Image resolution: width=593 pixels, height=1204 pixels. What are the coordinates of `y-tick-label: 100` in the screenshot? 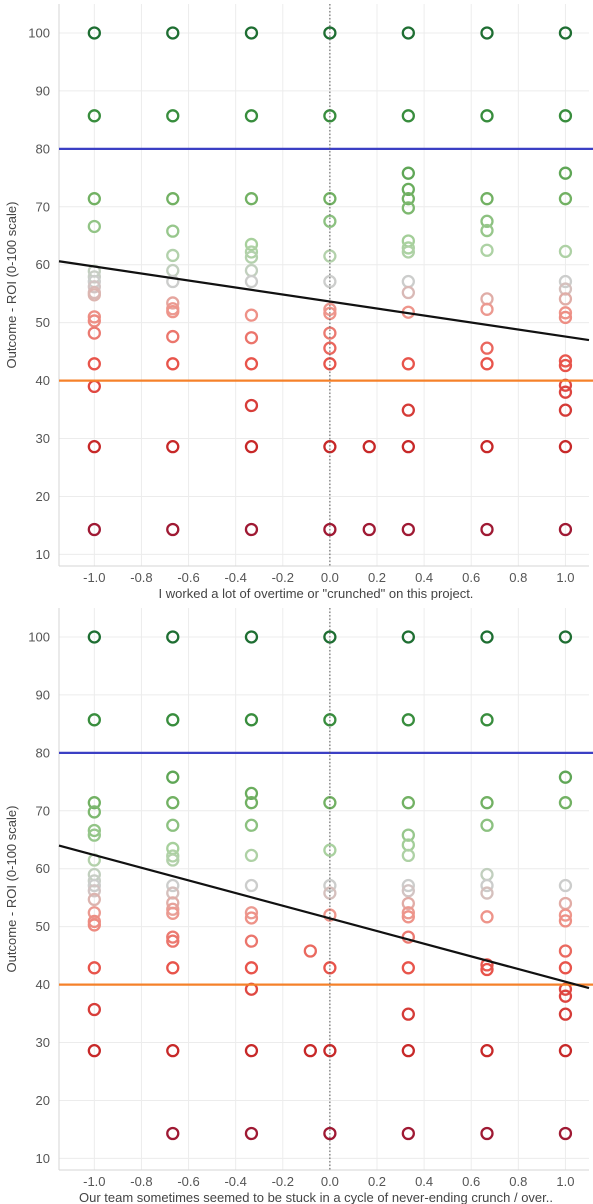 It's located at (39, 636).